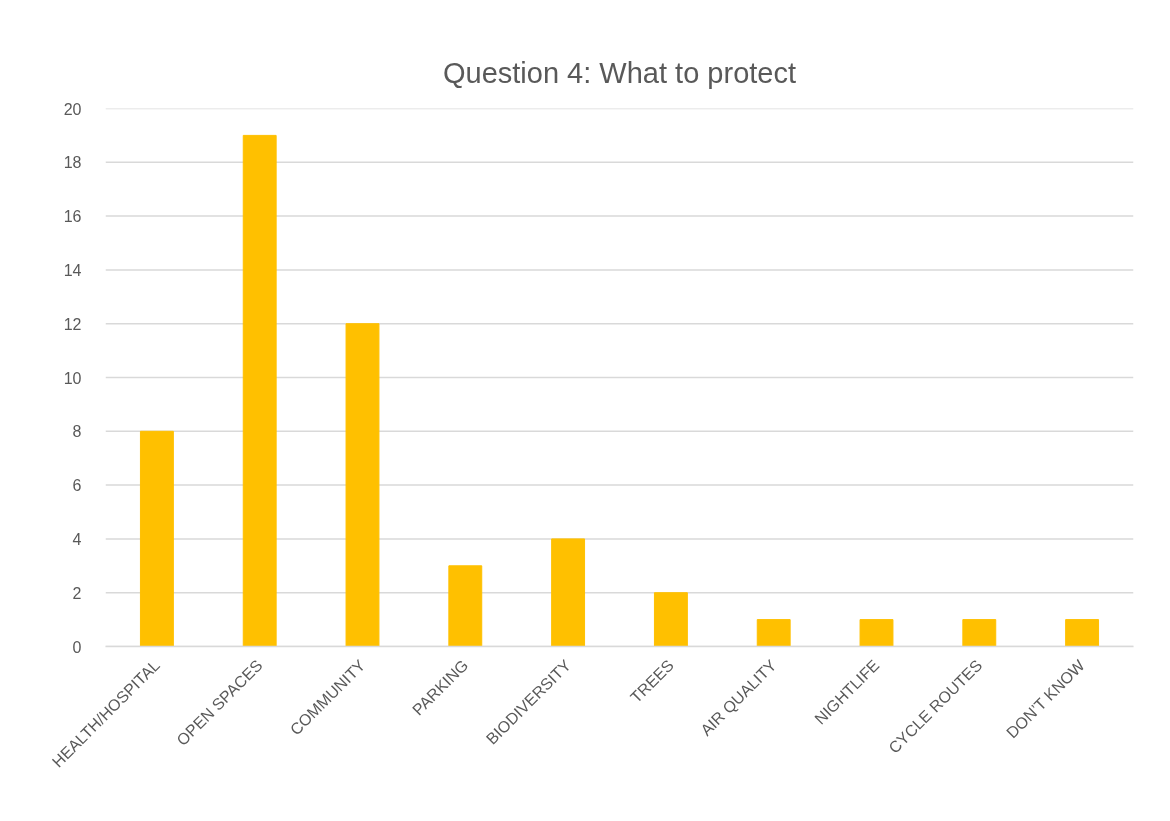 This screenshot has width=1170, height=821. Describe the element at coordinates (619, 72) in the screenshot. I see `chart-title: Question 4: What to protect` at that location.